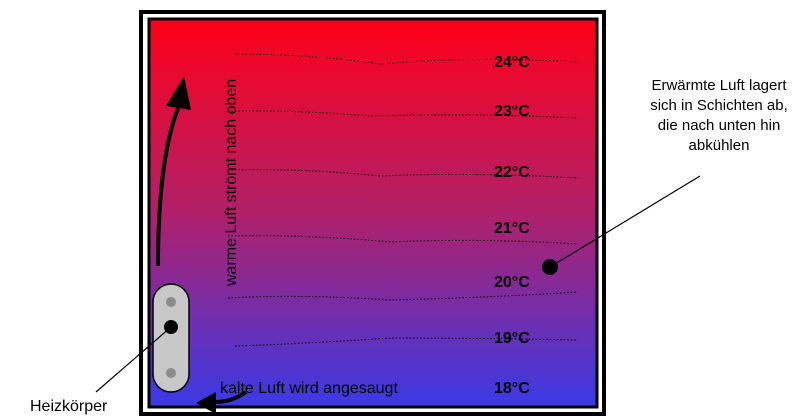 This screenshot has width=798, height=416. What do you see at coordinates (168, 187) in the screenshot?
I see `rising-air-arrow-shaft` at bounding box center [168, 187].